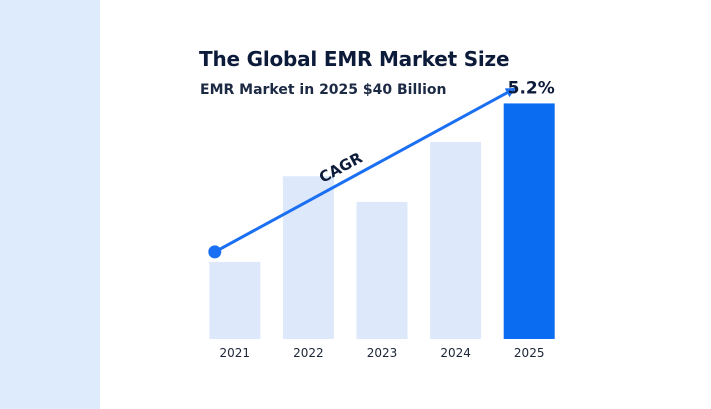 The image size is (711, 409). I want to click on x-tick-2021: 2021, so click(235, 353).